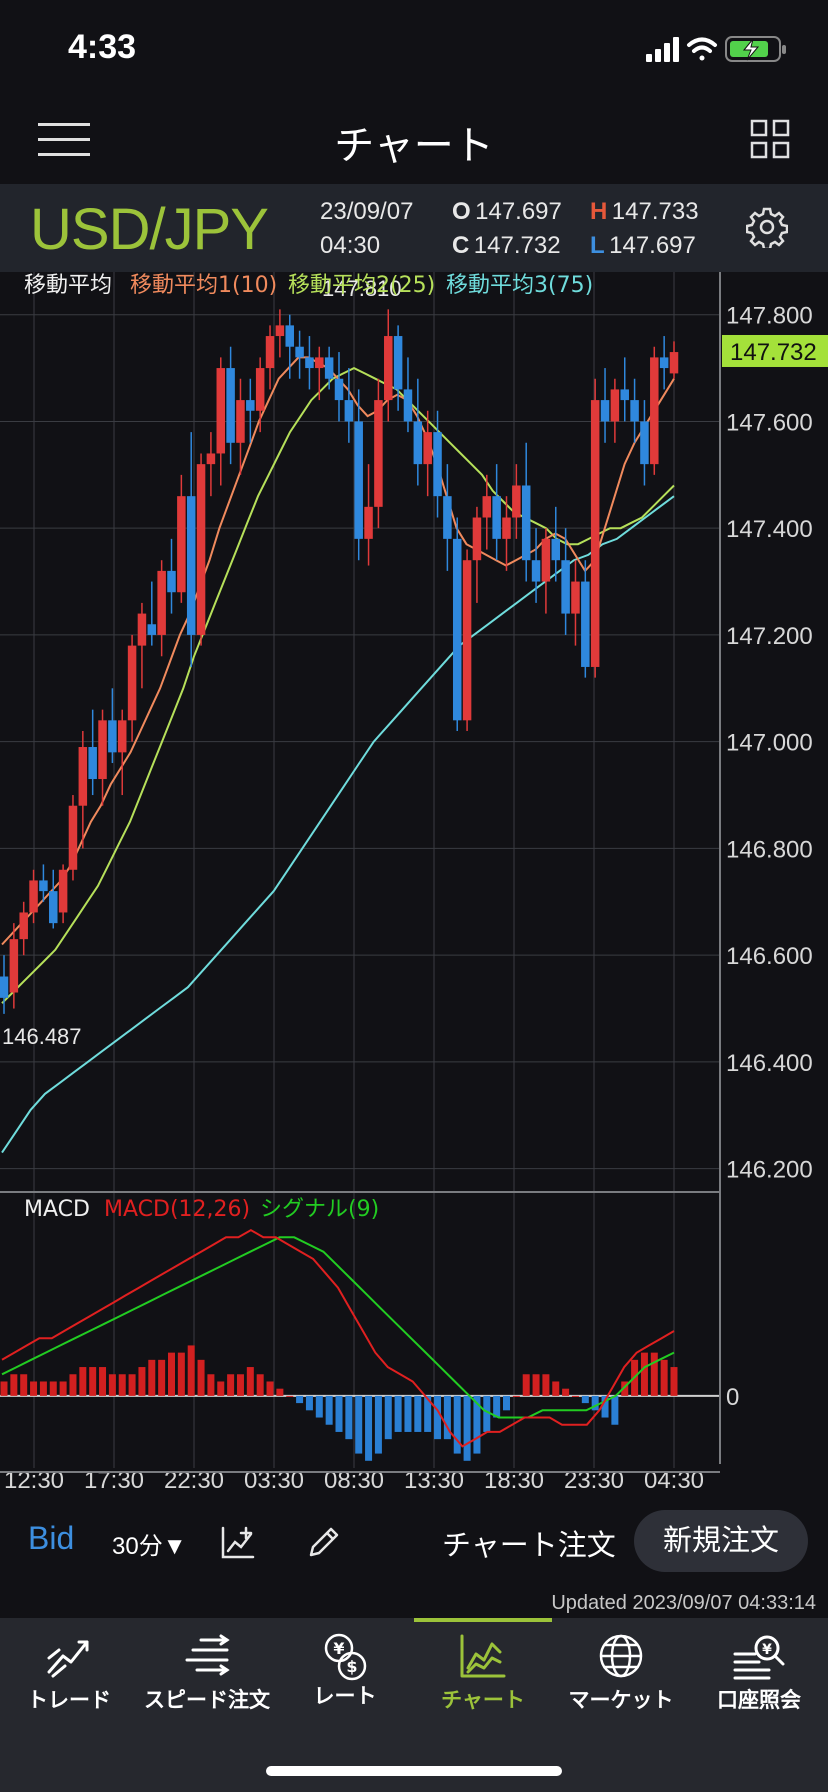 The height and width of the screenshot is (1792, 828). What do you see at coordinates (770, 139) in the screenshot?
I see `grid-layout-icon` at bounding box center [770, 139].